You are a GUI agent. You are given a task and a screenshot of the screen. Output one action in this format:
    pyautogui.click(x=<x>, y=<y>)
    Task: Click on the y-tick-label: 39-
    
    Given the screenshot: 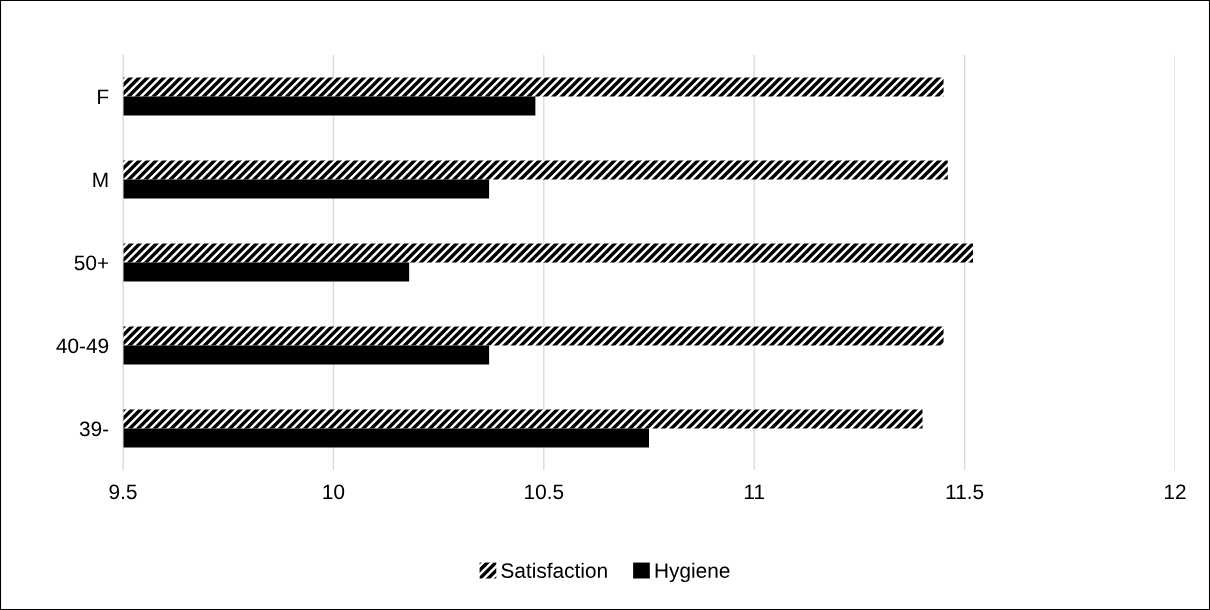 What is the action you would take?
    pyautogui.click(x=94, y=429)
    